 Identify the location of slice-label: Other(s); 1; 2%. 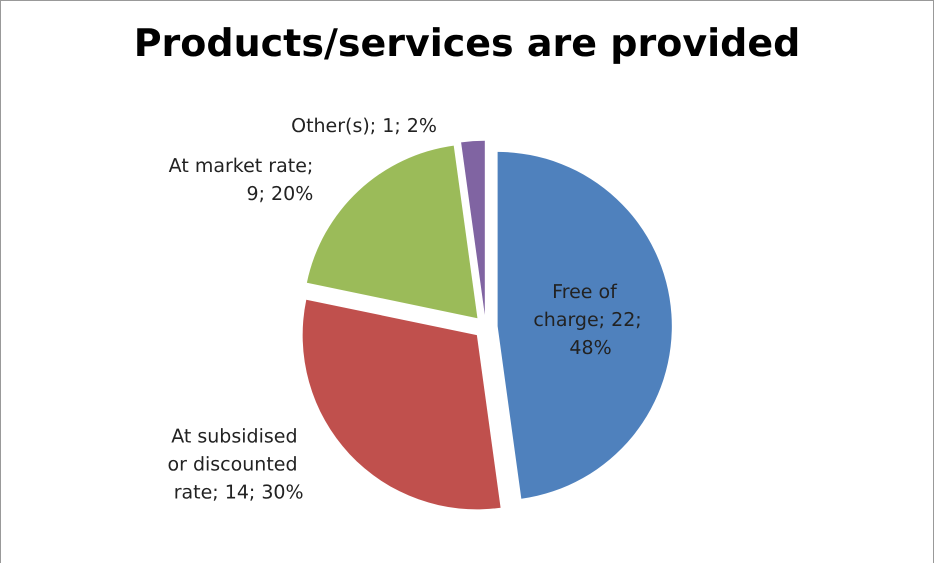
(364, 126).